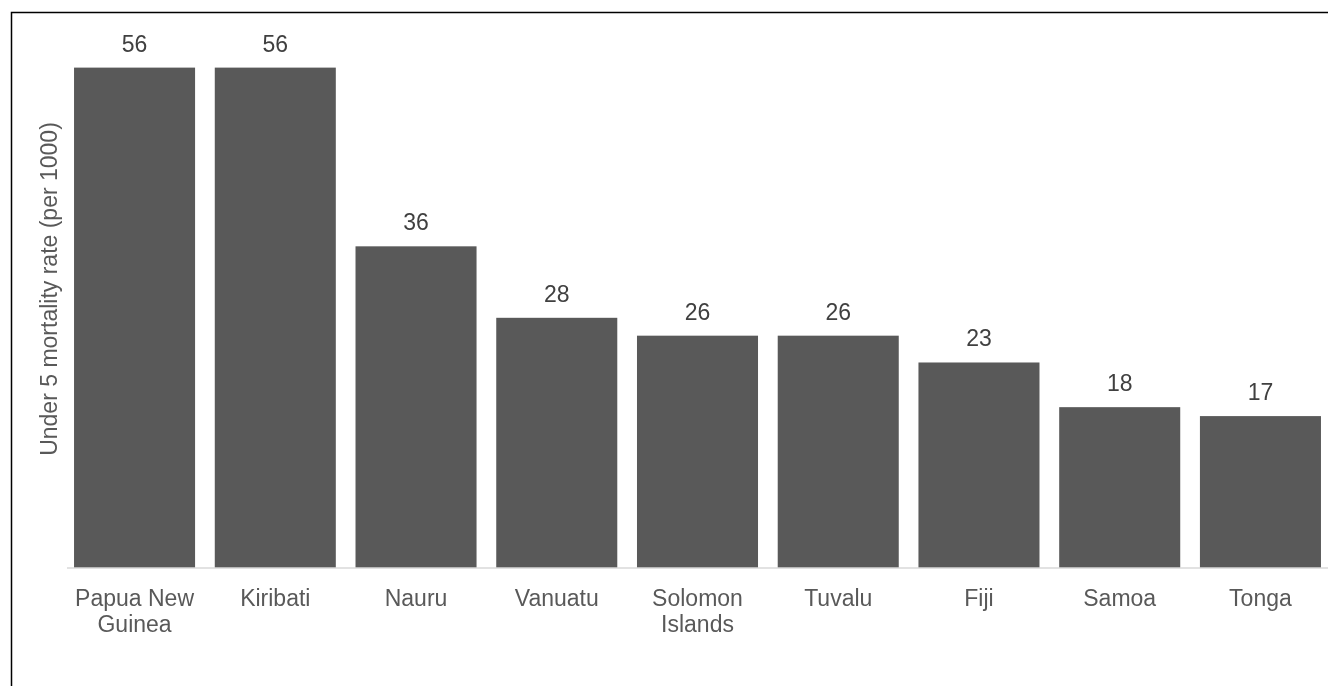 The height and width of the screenshot is (686, 1328). What do you see at coordinates (416, 598) in the screenshot?
I see `x-tick-label: Nauru` at bounding box center [416, 598].